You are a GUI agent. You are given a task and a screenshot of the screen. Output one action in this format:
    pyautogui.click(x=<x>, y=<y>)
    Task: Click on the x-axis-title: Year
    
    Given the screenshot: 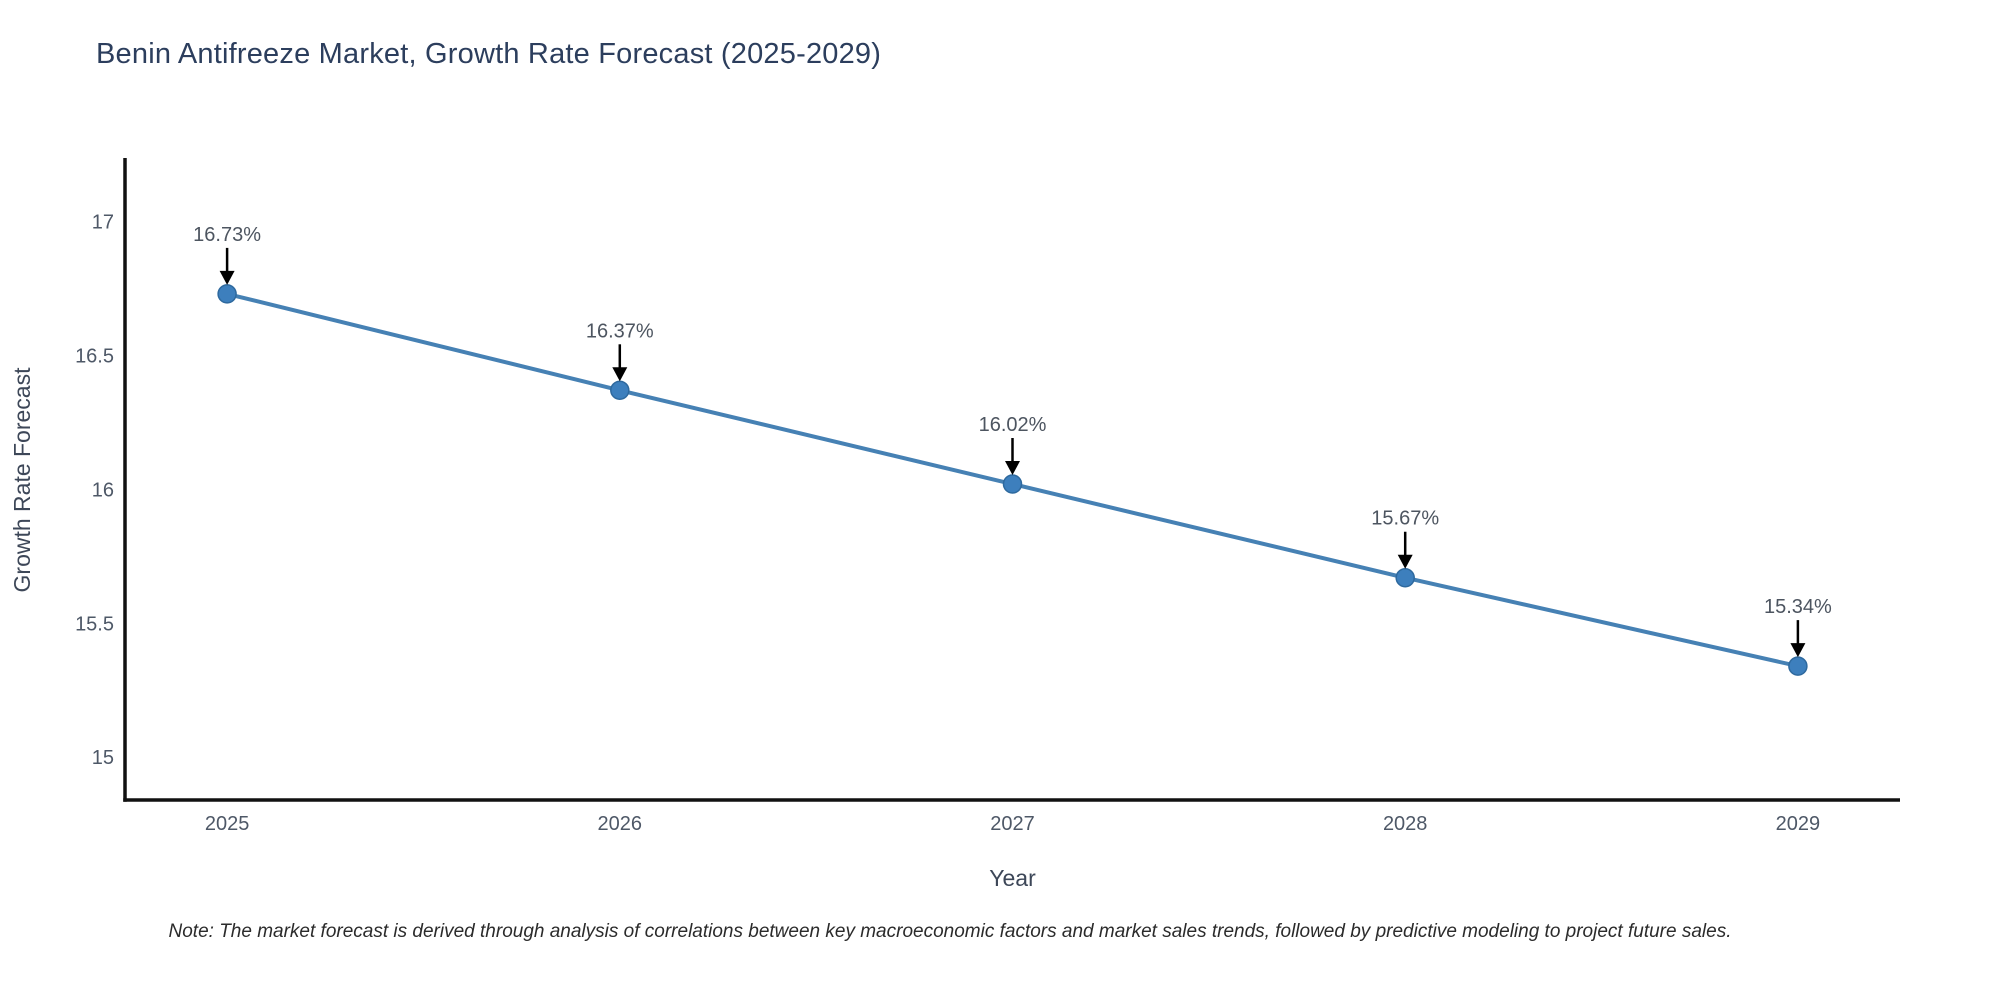 What is the action you would take?
    pyautogui.click(x=1012, y=878)
    